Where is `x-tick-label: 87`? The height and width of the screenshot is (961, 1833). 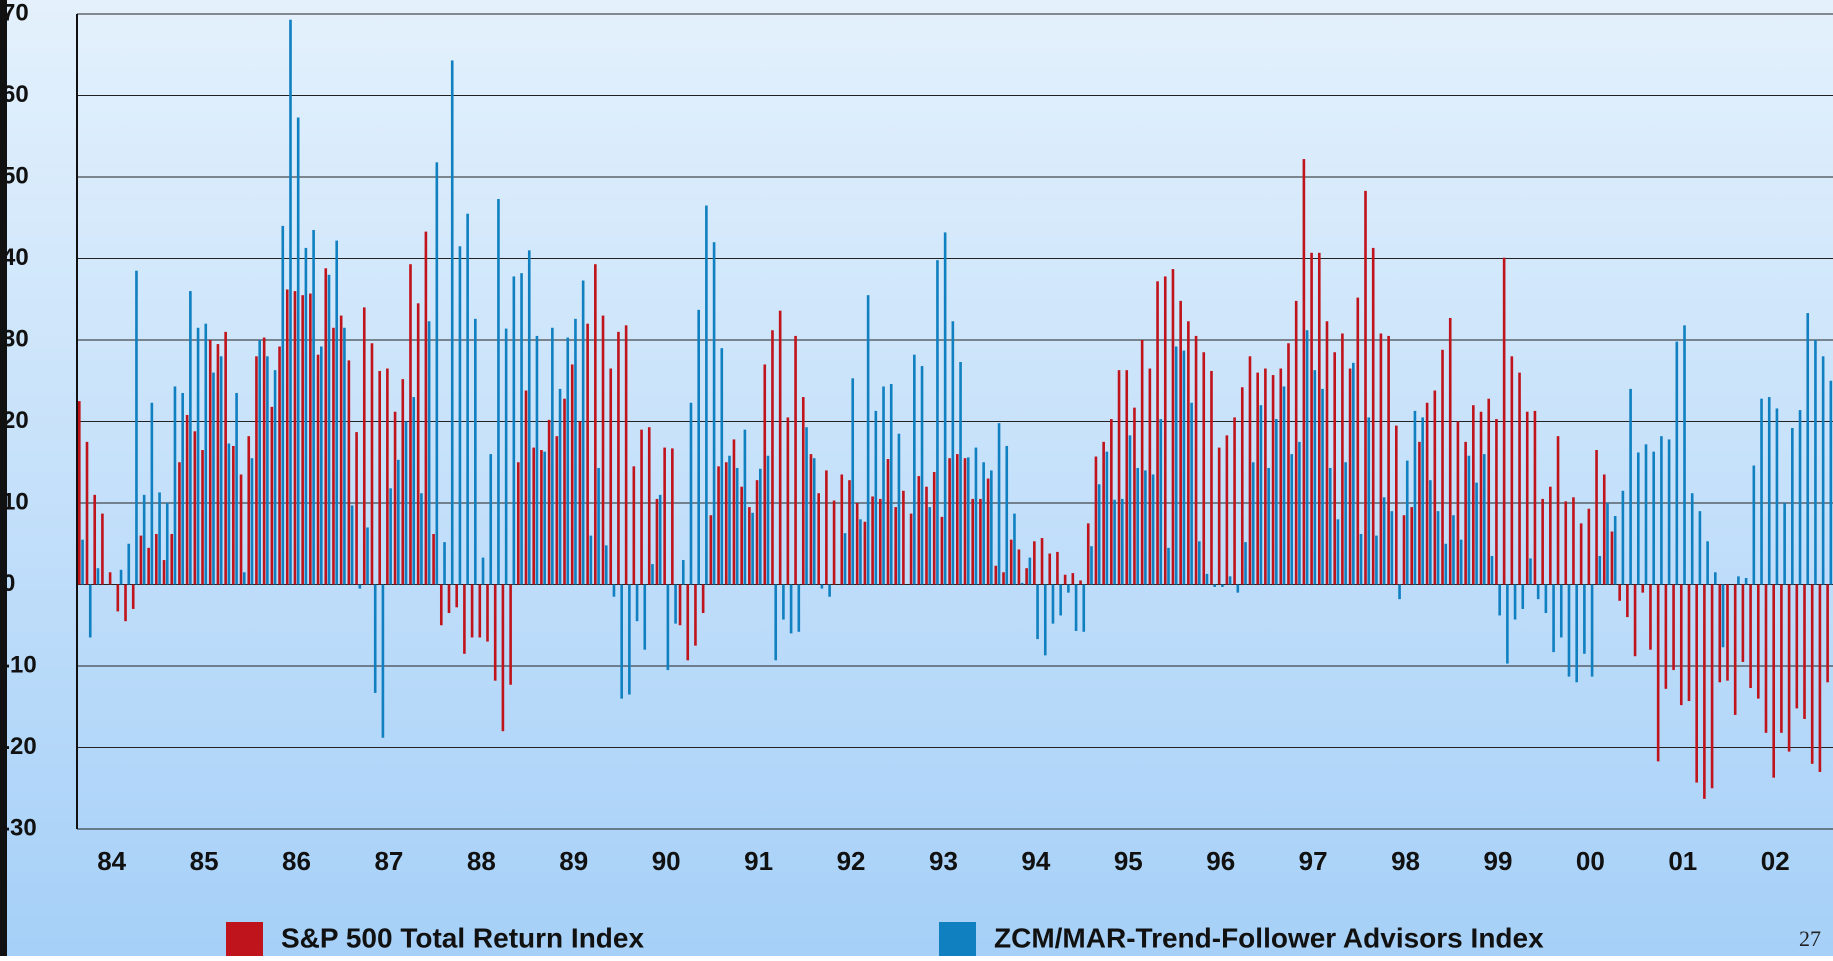 x-tick-label: 87 is located at coordinates (388, 861).